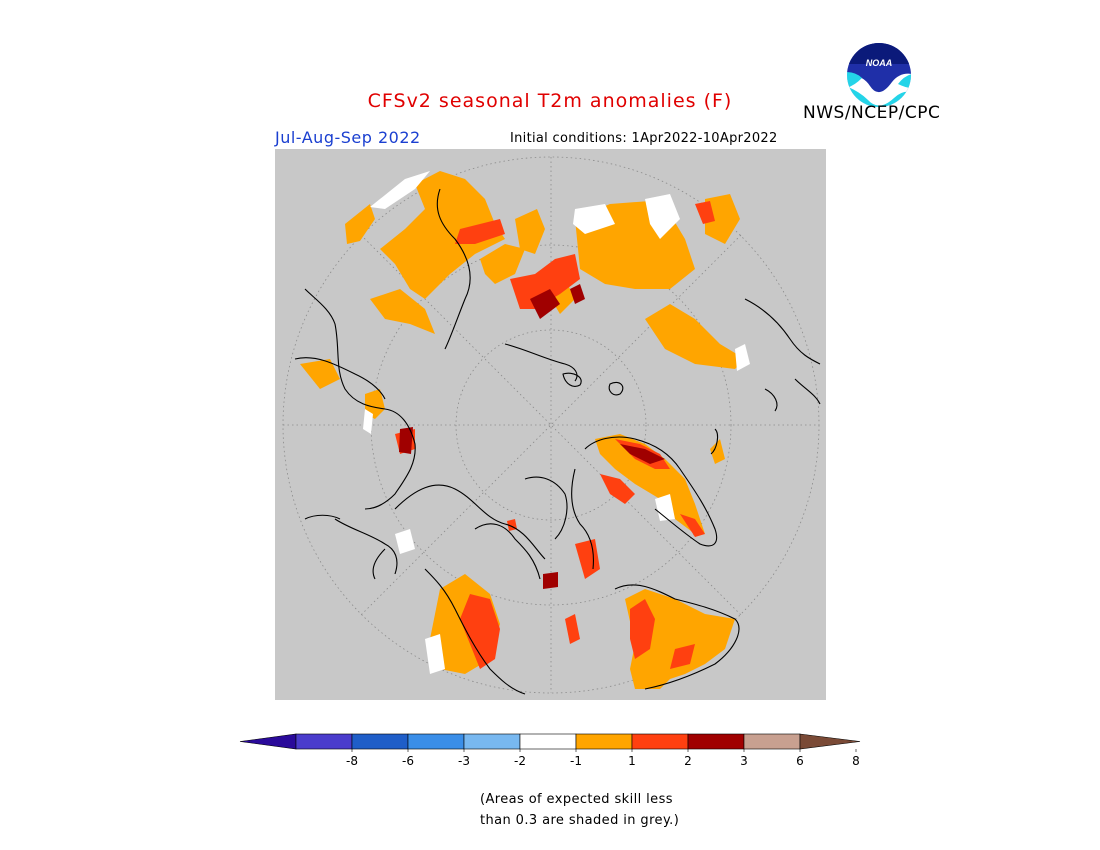  I want to click on colorbar-tick-label: -6, so click(408, 761).